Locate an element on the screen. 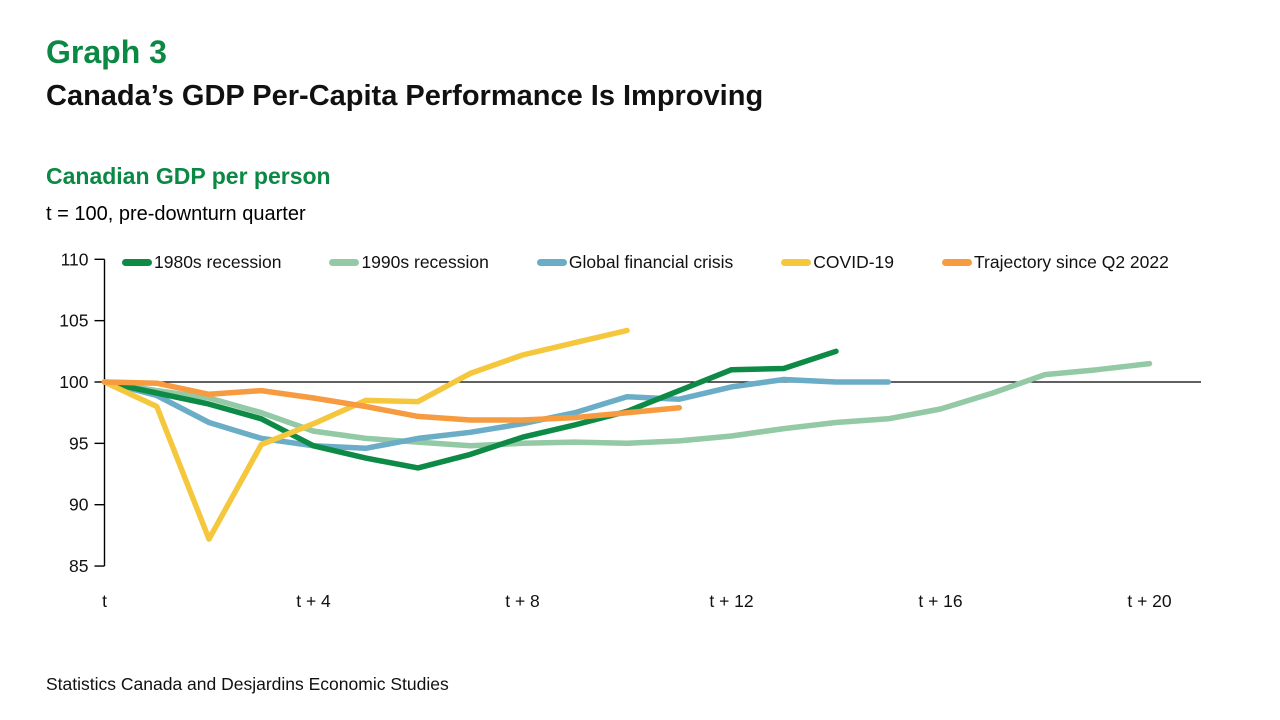 The image size is (1280, 720). legend-line-swatch-1980s is located at coordinates (137, 262).